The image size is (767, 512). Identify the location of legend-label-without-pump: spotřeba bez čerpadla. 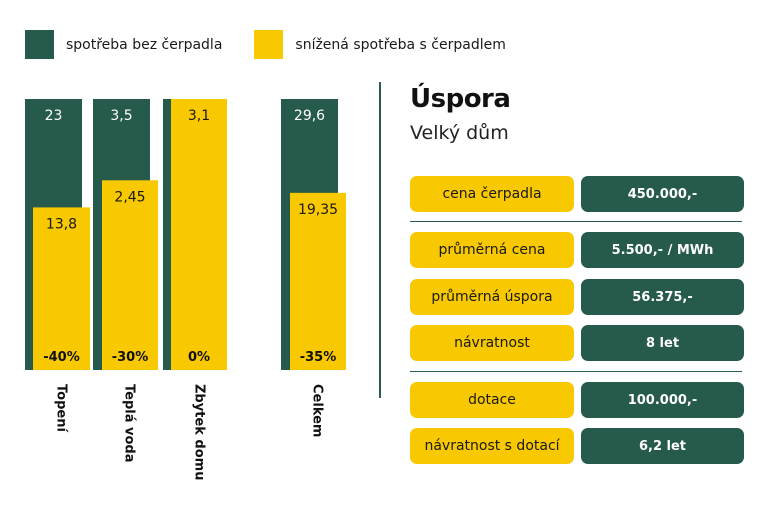
(144, 44).